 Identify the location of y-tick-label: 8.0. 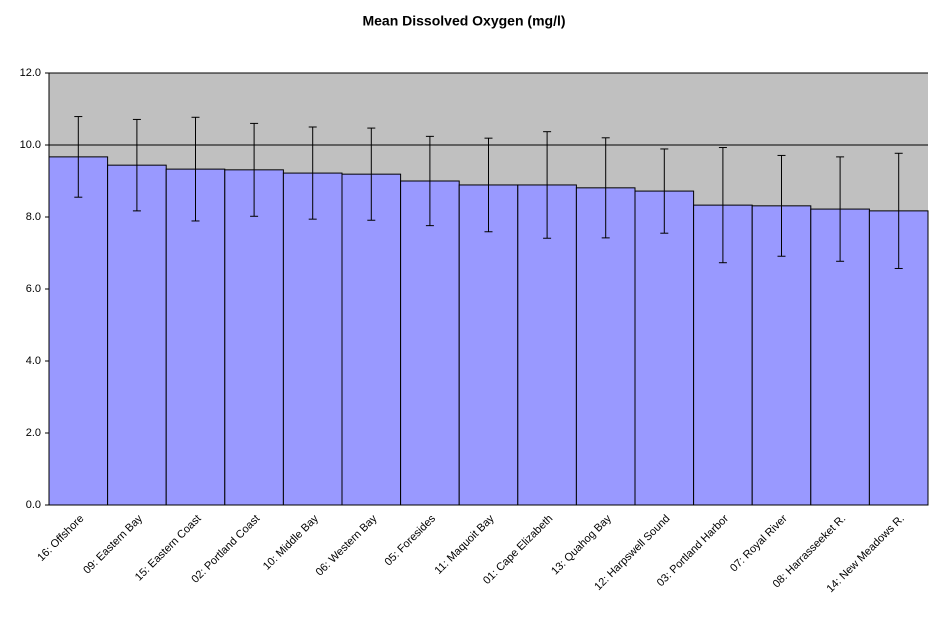
(33, 217).